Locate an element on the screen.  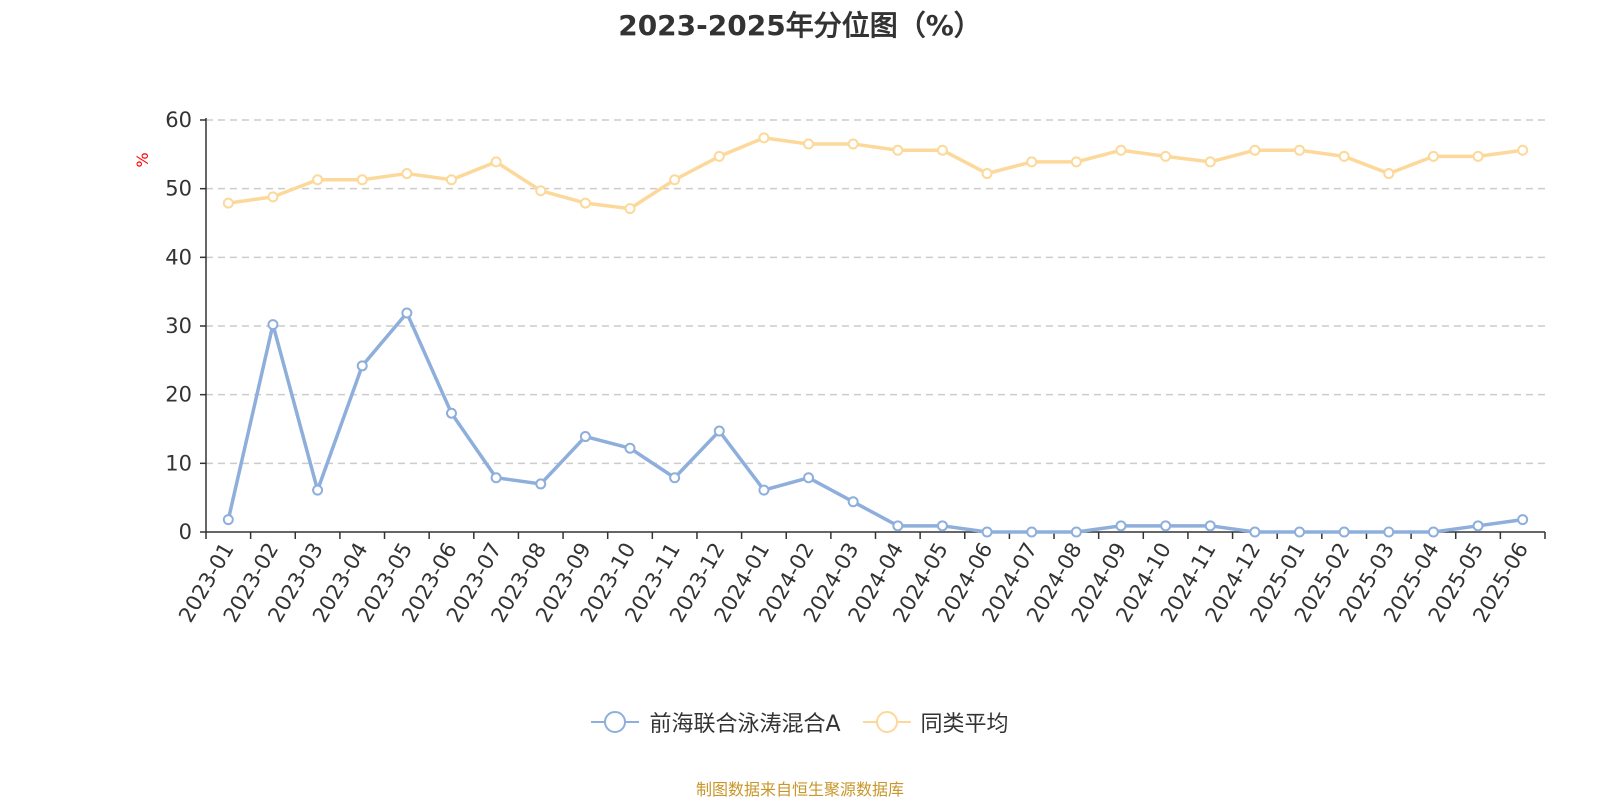
y-tick-label: 20 is located at coordinates (178, 395).